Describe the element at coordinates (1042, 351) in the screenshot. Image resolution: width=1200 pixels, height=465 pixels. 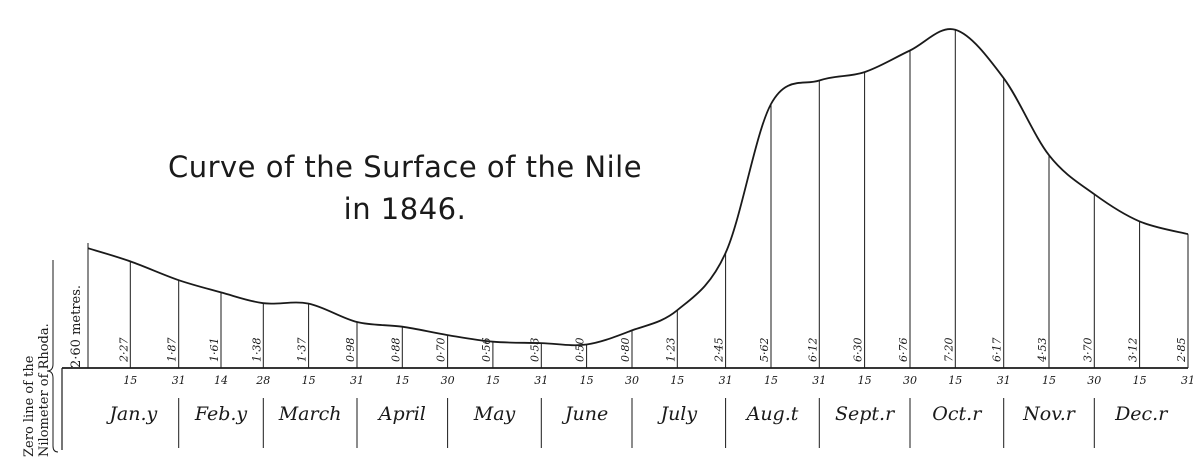
I see `value-label: 4·53` at that location.